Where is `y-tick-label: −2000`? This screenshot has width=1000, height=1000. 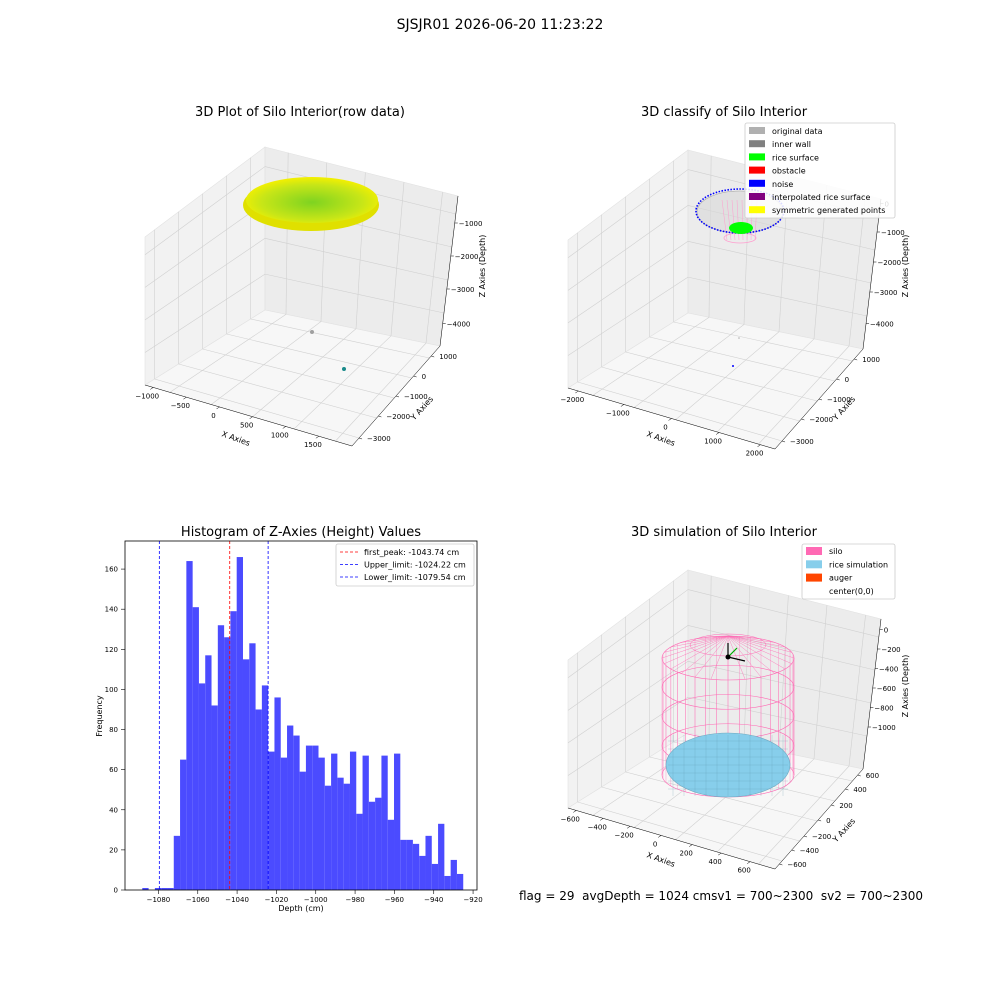
y-tick-label: −2000 is located at coordinates (398, 417).